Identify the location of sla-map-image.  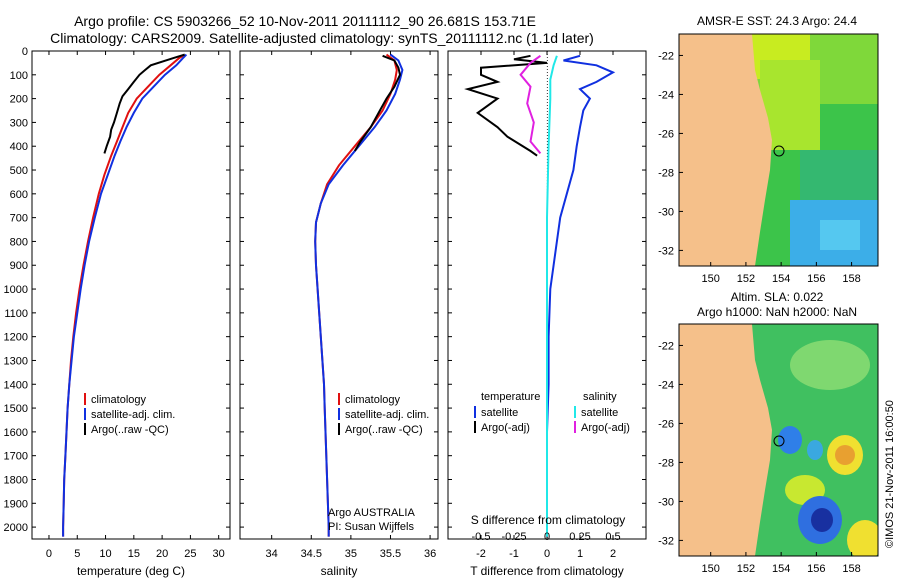
(778, 440).